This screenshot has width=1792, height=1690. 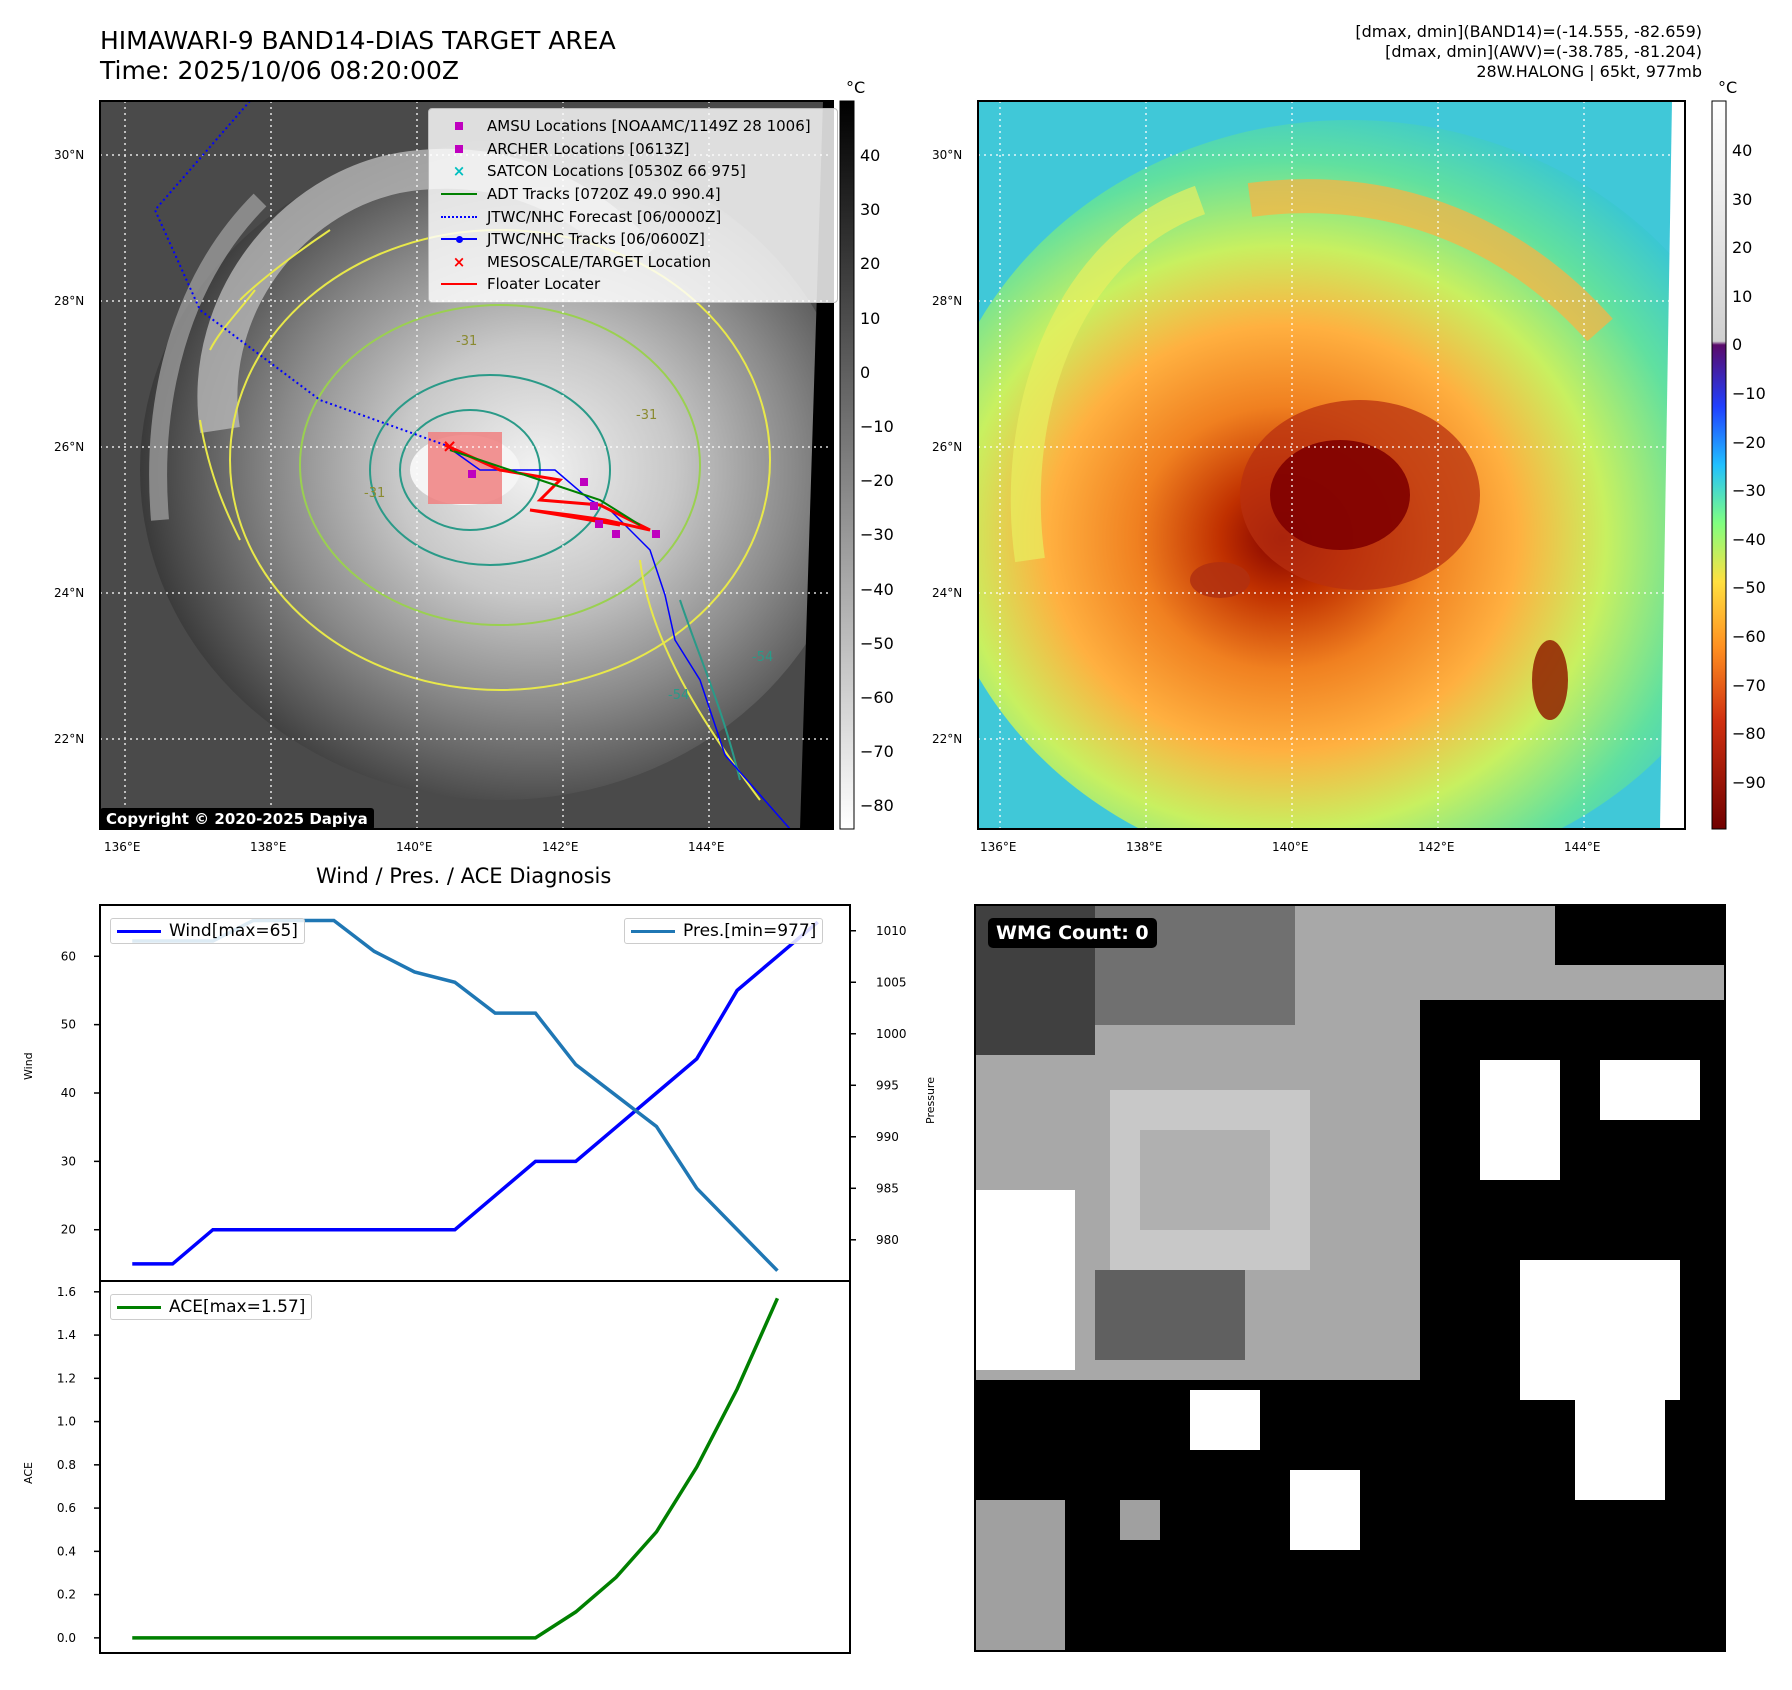 What do you see at coordinates (69, 739) in the screenshot?
I see `lat-label-22: 22°N` at bounding box center [69, 739].